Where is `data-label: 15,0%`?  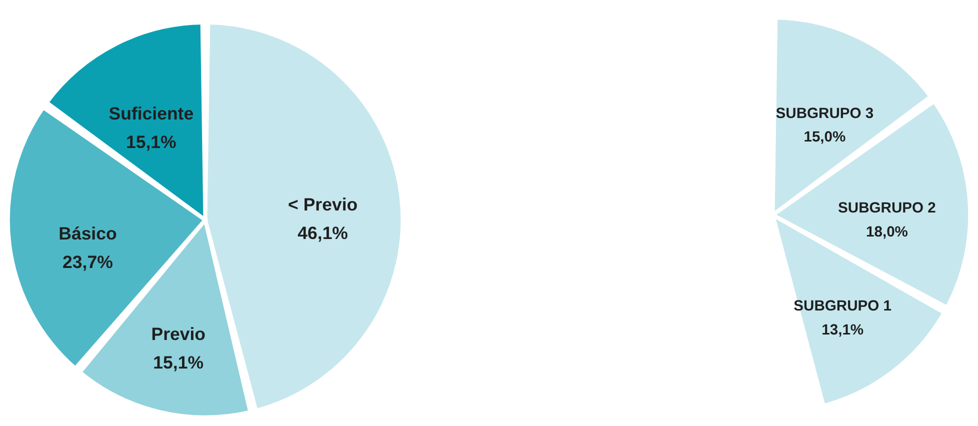 data-label: 15,0% is located at coordinates (825, 138).